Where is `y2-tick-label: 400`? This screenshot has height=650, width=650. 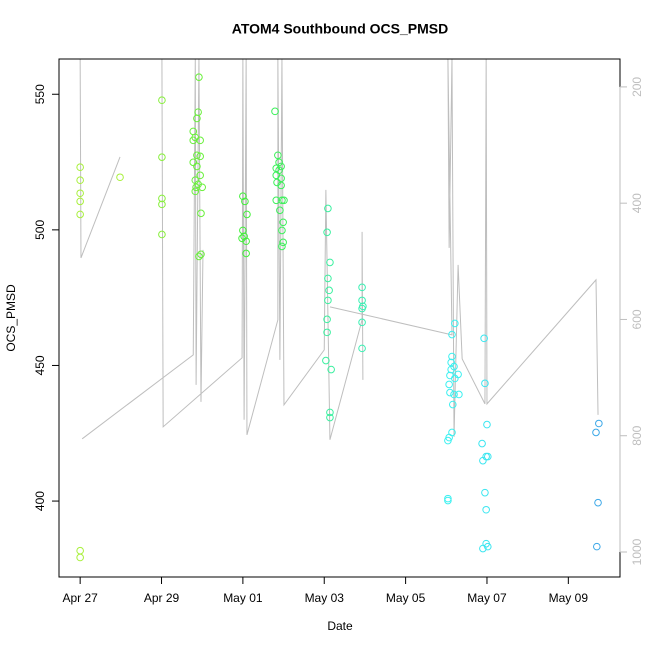 y2-tick-label: 400 is located at coordinates (637, 203).